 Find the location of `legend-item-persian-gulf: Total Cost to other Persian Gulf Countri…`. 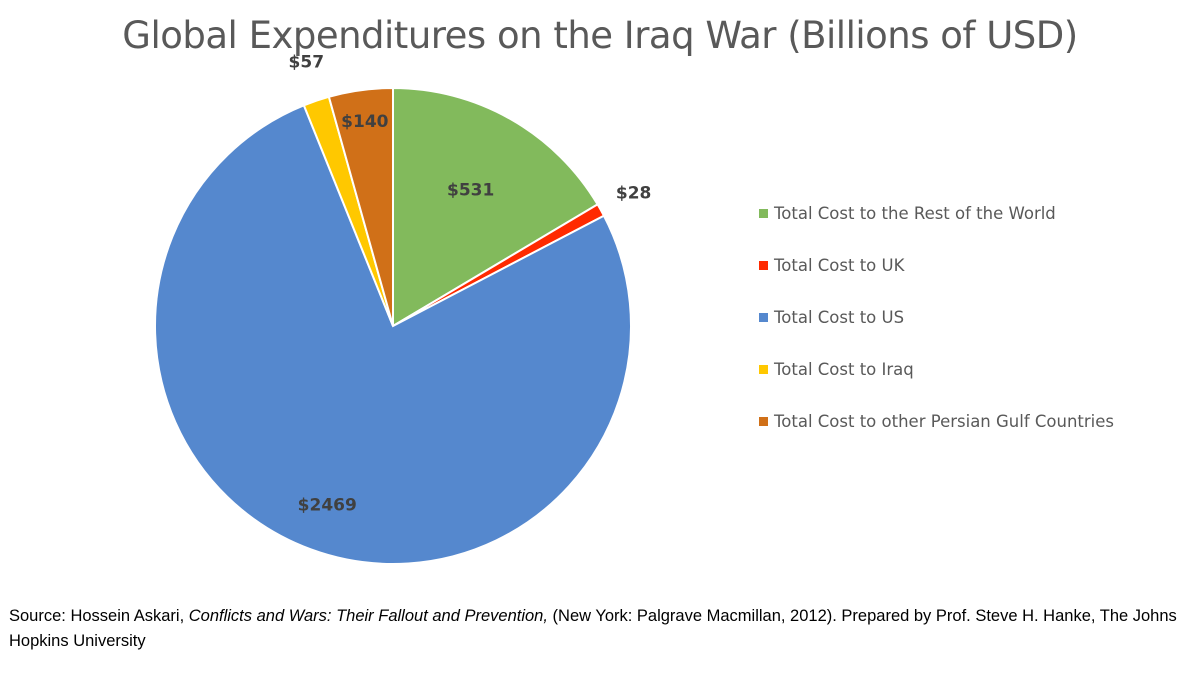

legend-item-persian-gulf: Total Cost to other Persian Gulf Countri… is located at coordinates (936, 438).